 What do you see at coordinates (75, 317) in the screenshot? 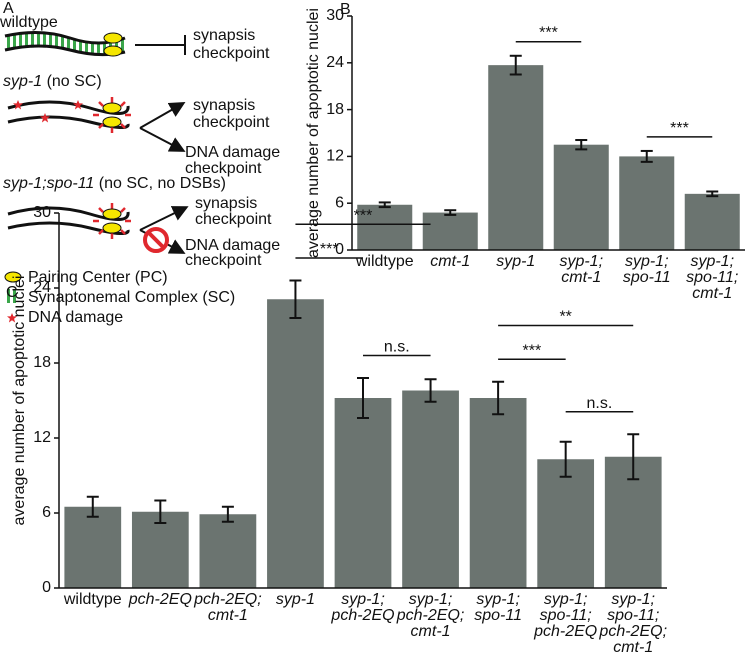
I see `legend-label: DNA damage` at bounding box center [75, 317].